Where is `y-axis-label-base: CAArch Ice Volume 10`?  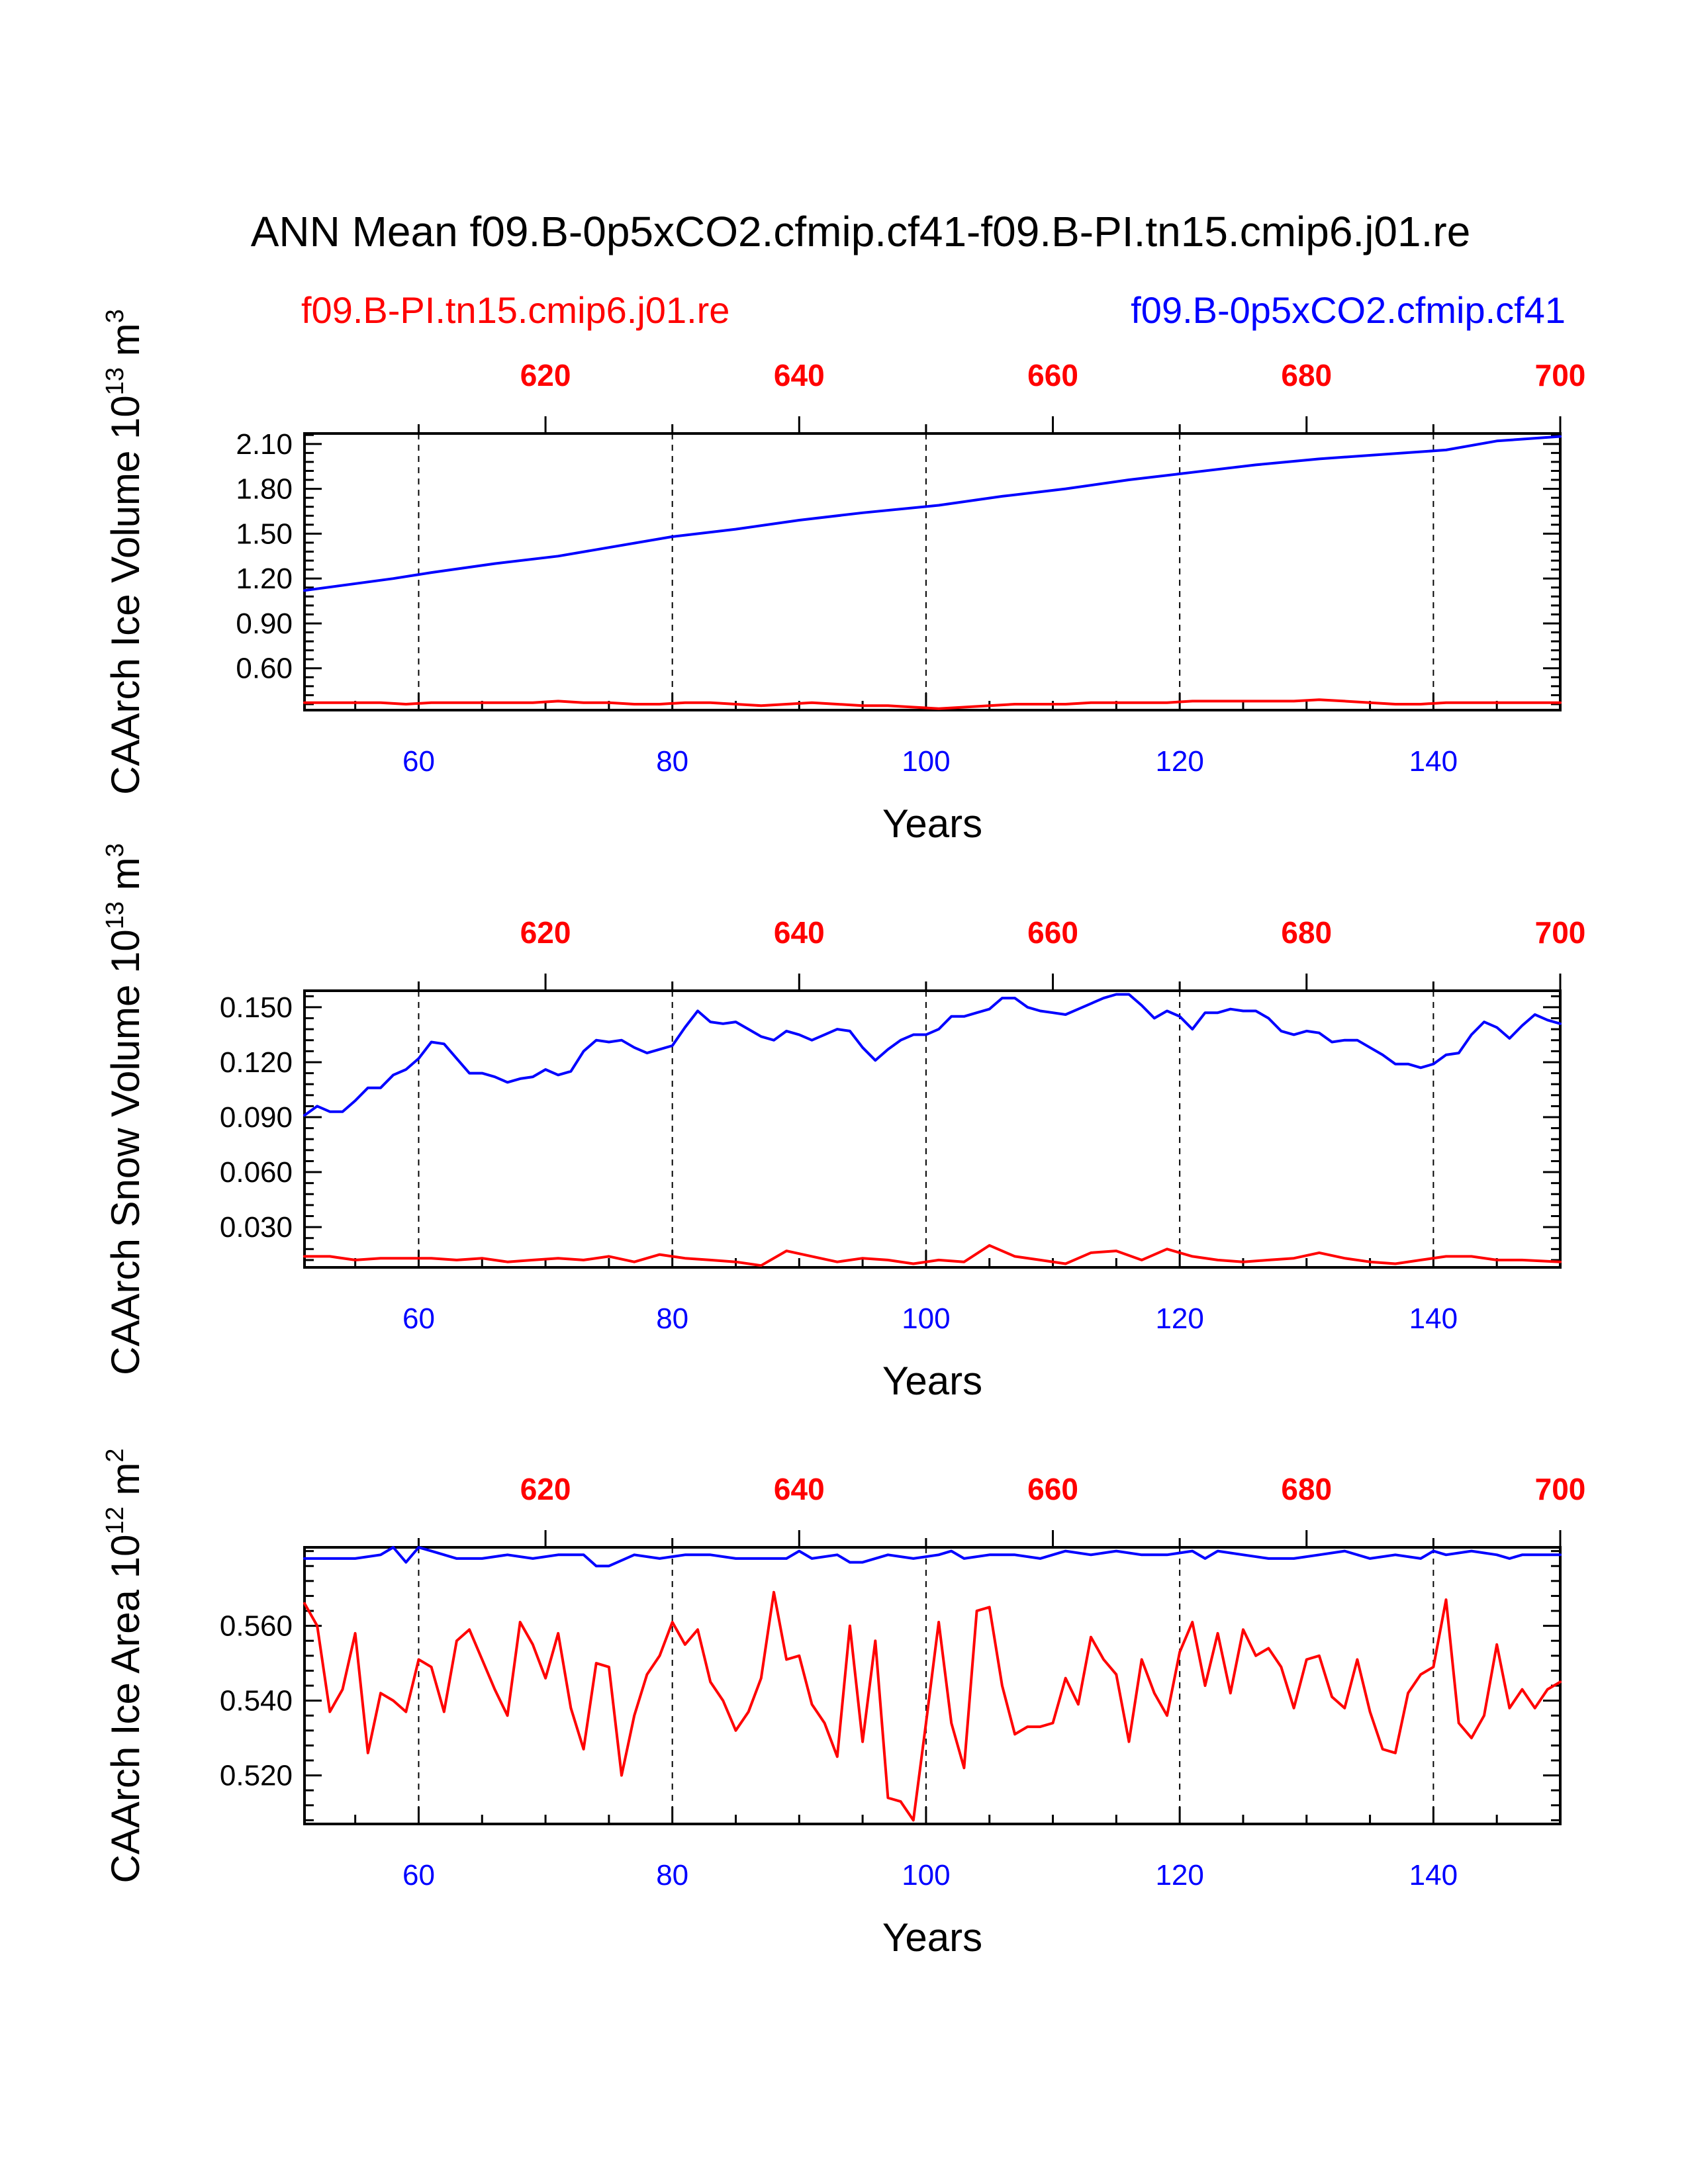 y-axis-label-base: CAArch Ice Volume 10 is located at coordinates (125, 595).